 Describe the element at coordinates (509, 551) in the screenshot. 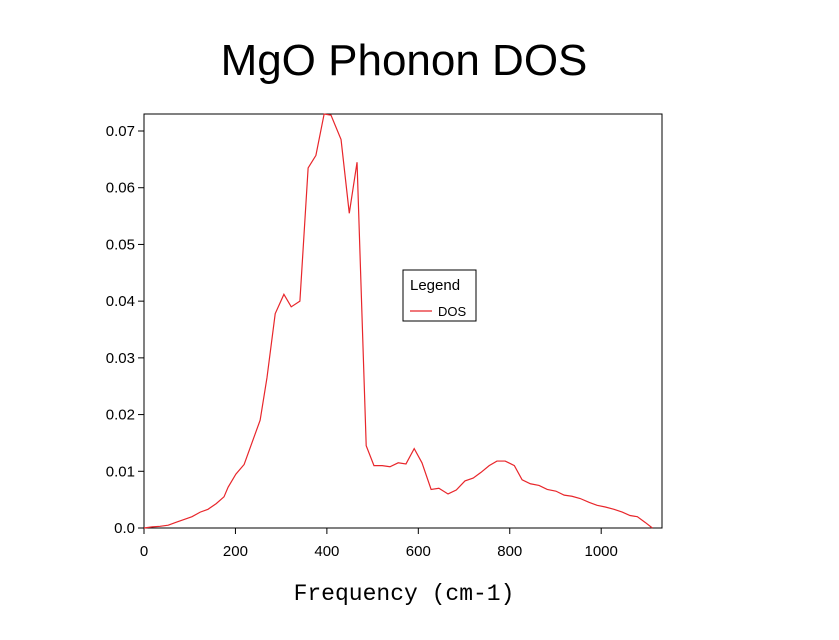

I see `x-tick-label: 800` at that location.